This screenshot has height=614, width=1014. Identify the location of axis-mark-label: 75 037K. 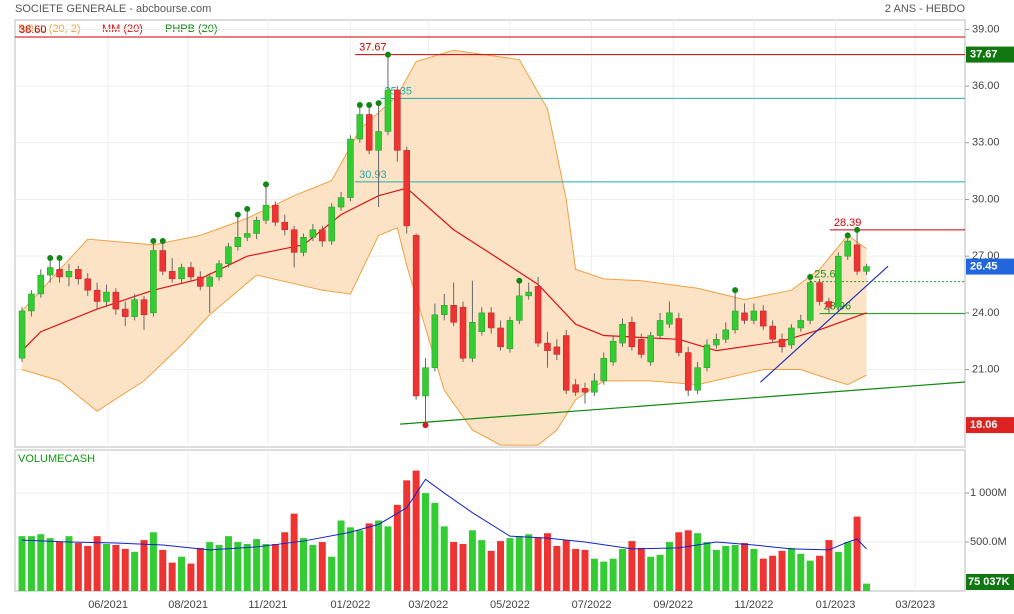
(989, 582).